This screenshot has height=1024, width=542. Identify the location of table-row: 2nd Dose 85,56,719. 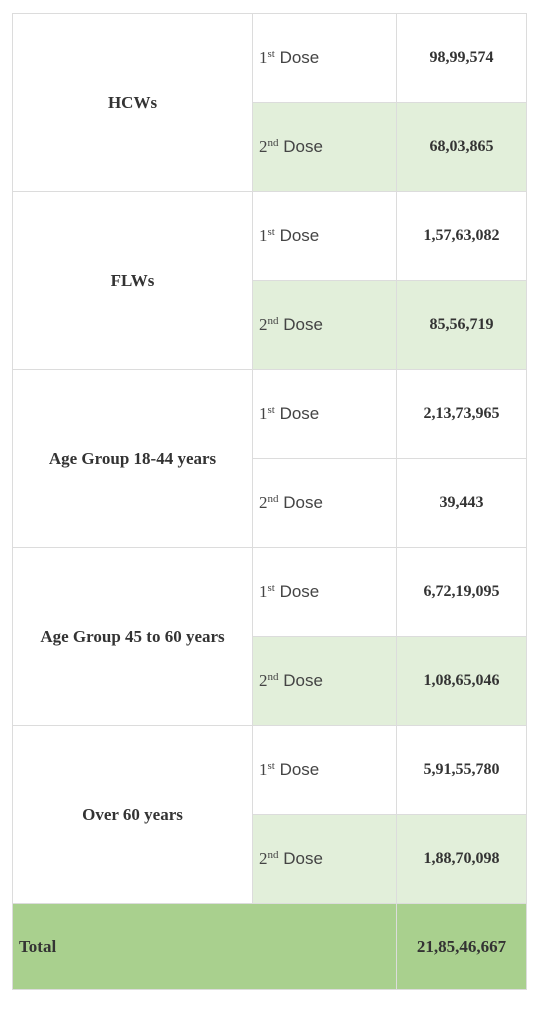
(270, 325).